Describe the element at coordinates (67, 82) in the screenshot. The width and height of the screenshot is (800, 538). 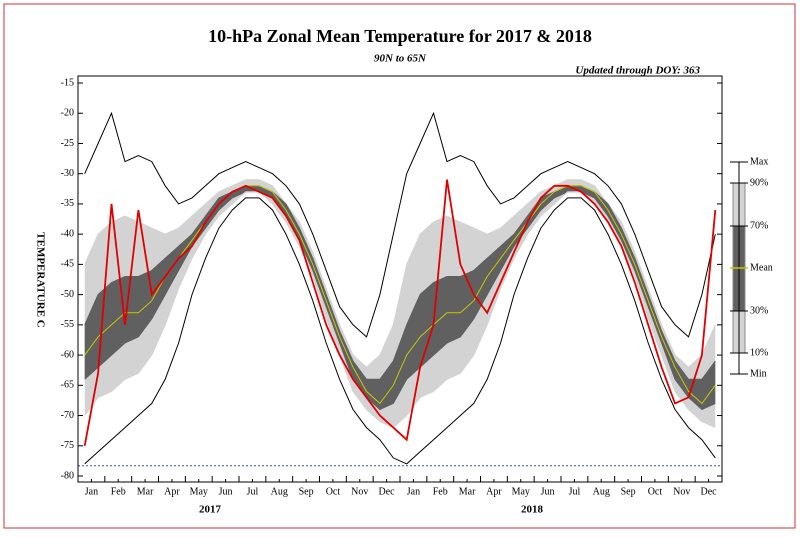
I see `y-tick-label: -15` at that location.